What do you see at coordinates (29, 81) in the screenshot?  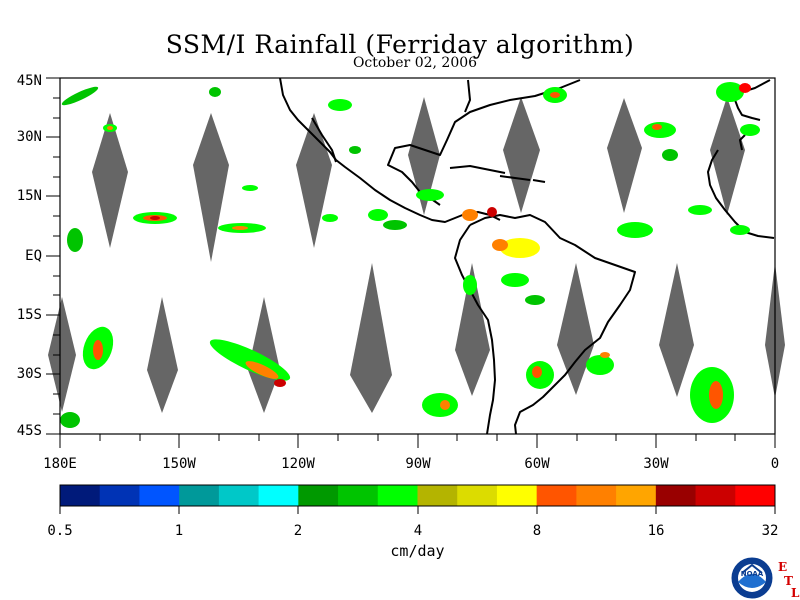 I see `lat-label-45n: 45N` at bounding box center [29, 81].